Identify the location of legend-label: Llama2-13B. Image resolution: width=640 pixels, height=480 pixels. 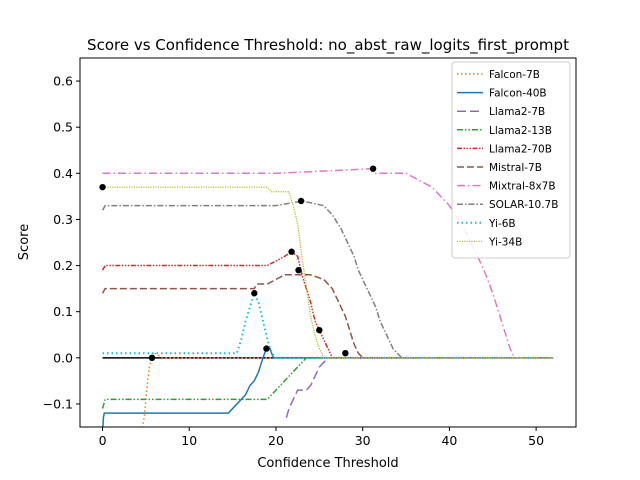
(520, 131).